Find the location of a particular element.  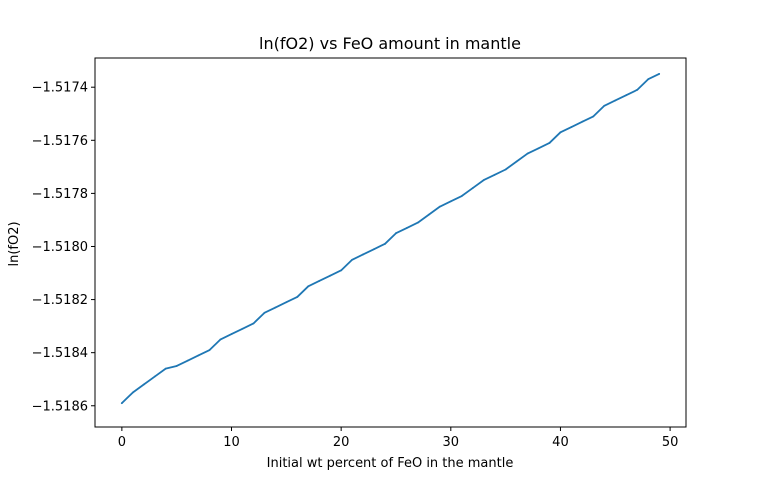

x-tick-label: 30 is located at coordinates (451, 442).